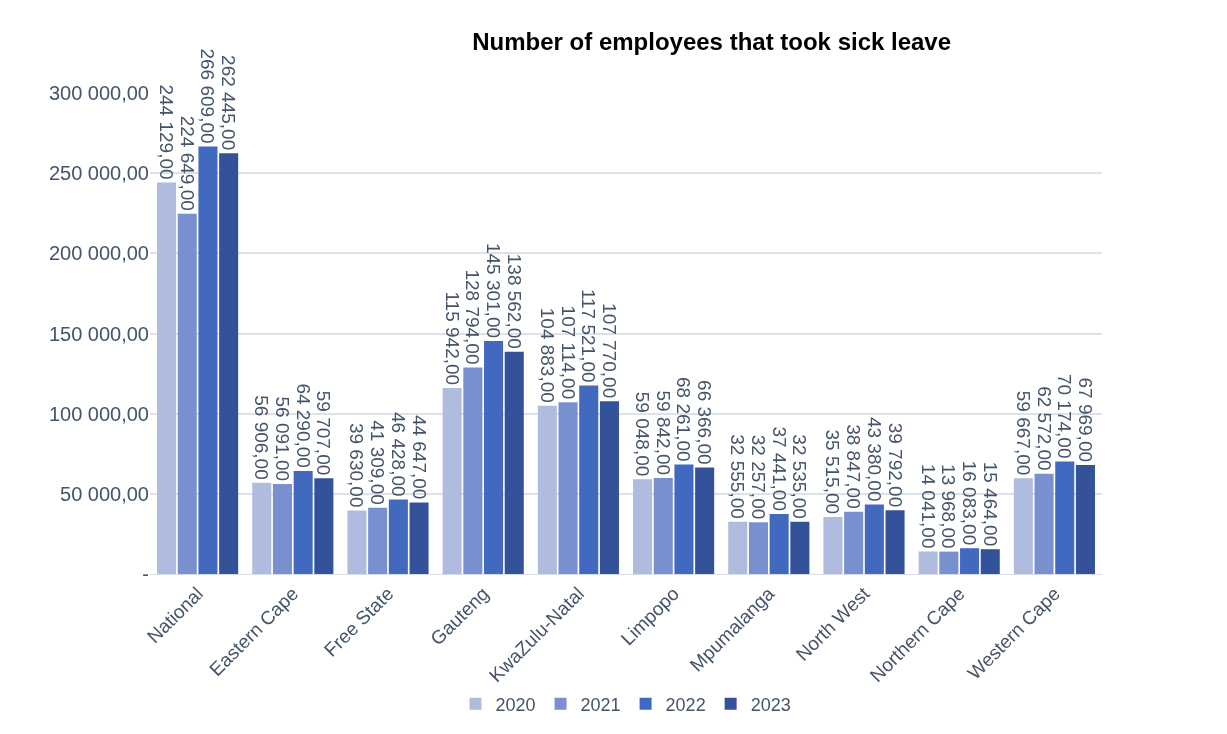  What do you see at coordinates (452, 338) in the screenshot?
I see `data-label: 115 942,00` at bounding box center [452, 338].